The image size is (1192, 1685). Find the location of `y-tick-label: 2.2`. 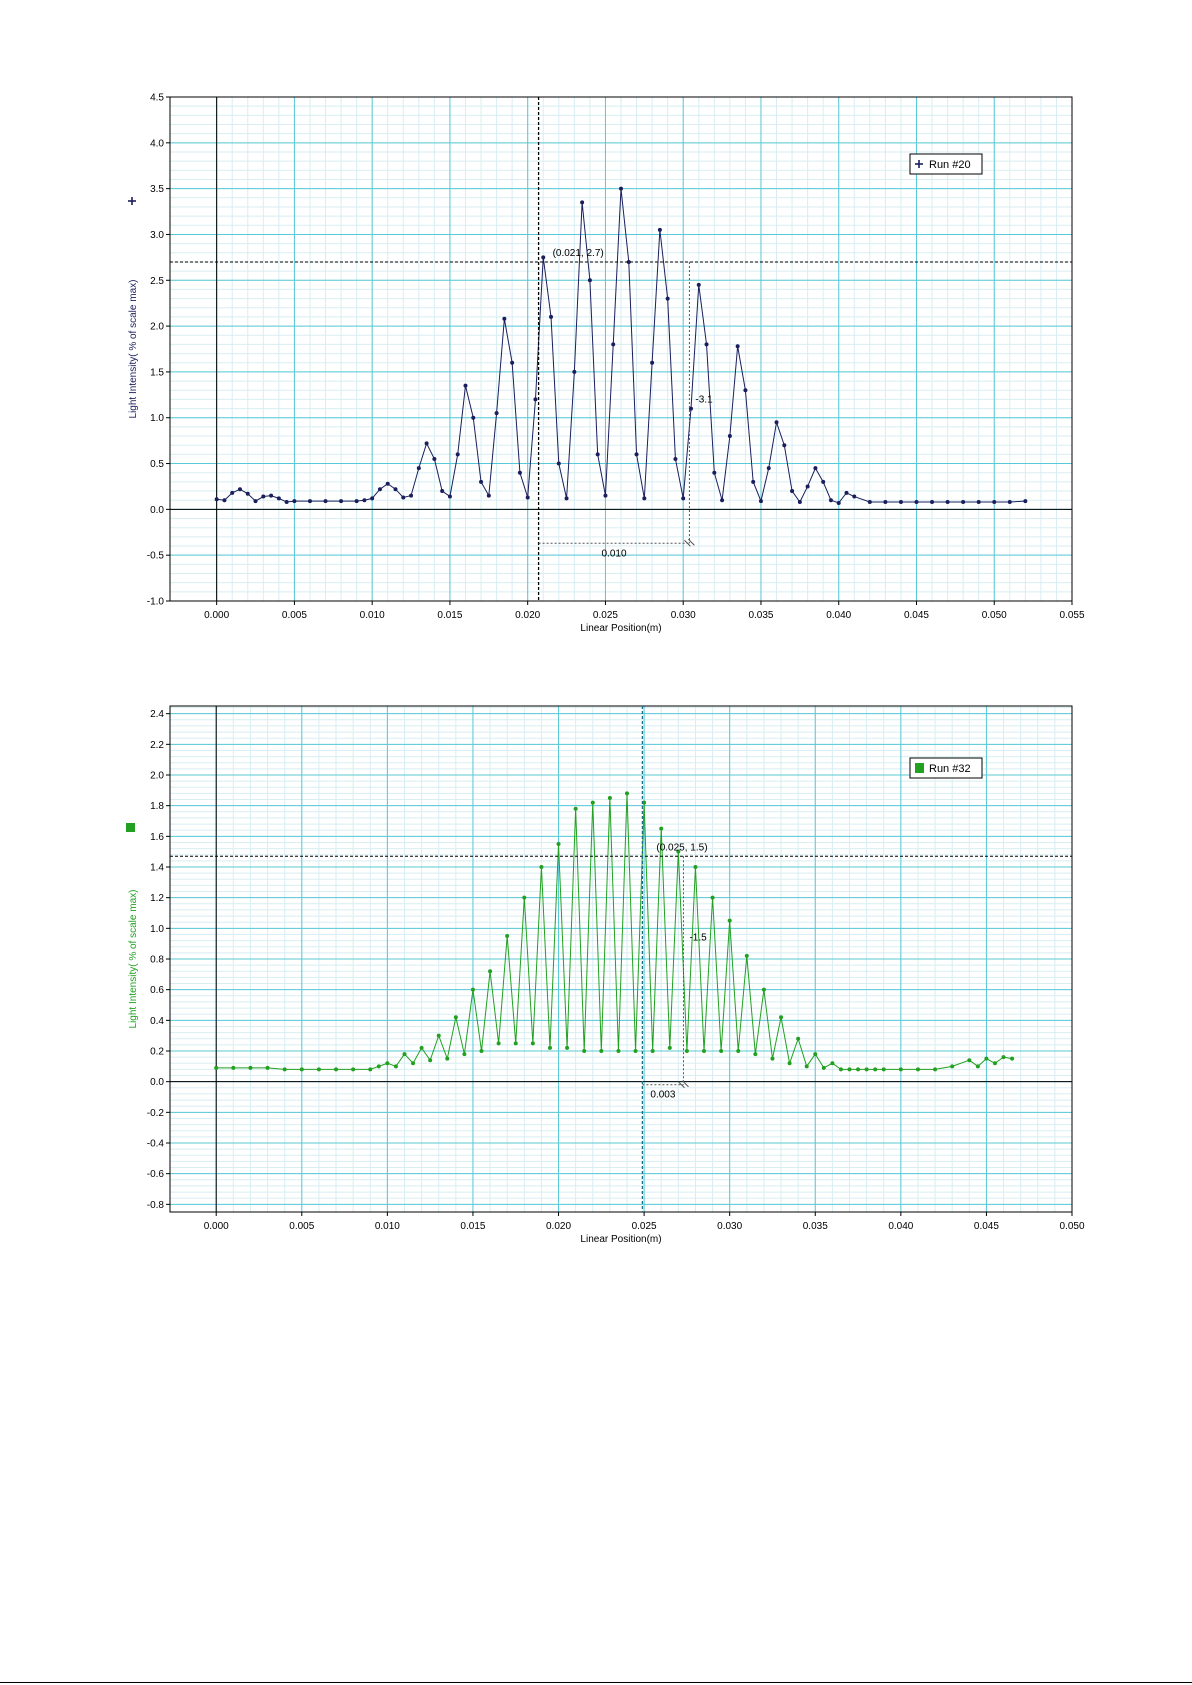

y-tick-label: 2.2 is located at coordinates (157, 745).